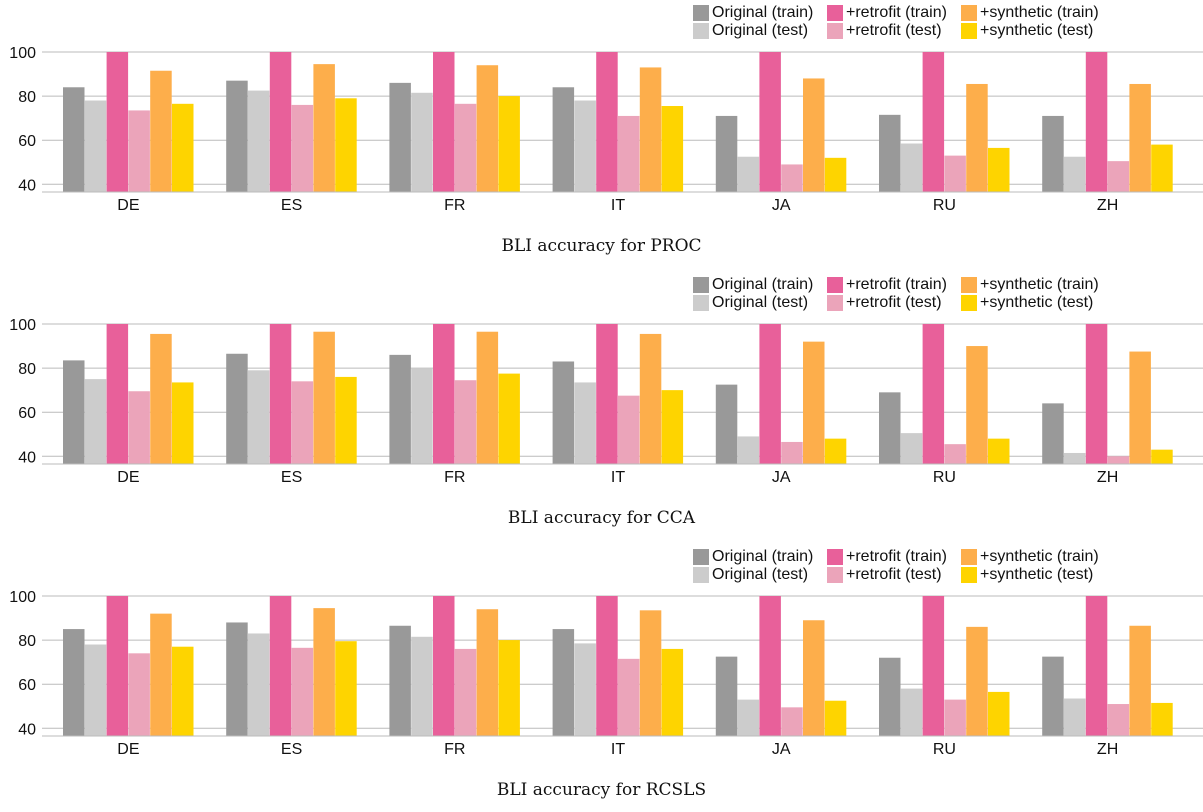 The height and width of the screenshot is (812, 1203). Describe the element at coordinates (27, 457) in the screenshot. I see `y-tick-label: 40` at that location.